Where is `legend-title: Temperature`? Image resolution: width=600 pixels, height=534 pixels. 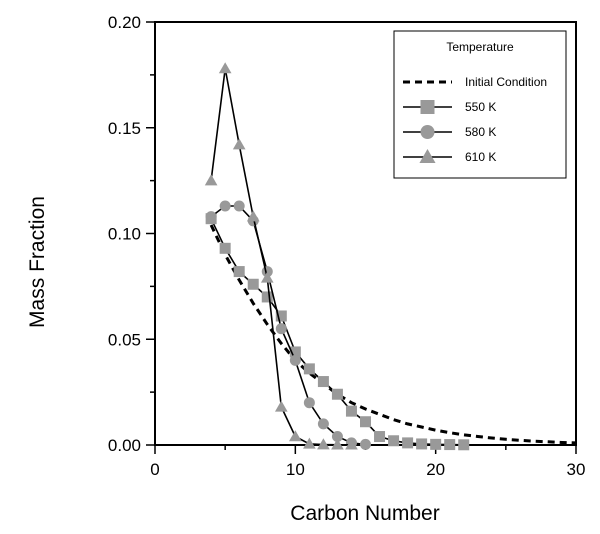
legend-title: Temperature is located at coordinates (480, 47).